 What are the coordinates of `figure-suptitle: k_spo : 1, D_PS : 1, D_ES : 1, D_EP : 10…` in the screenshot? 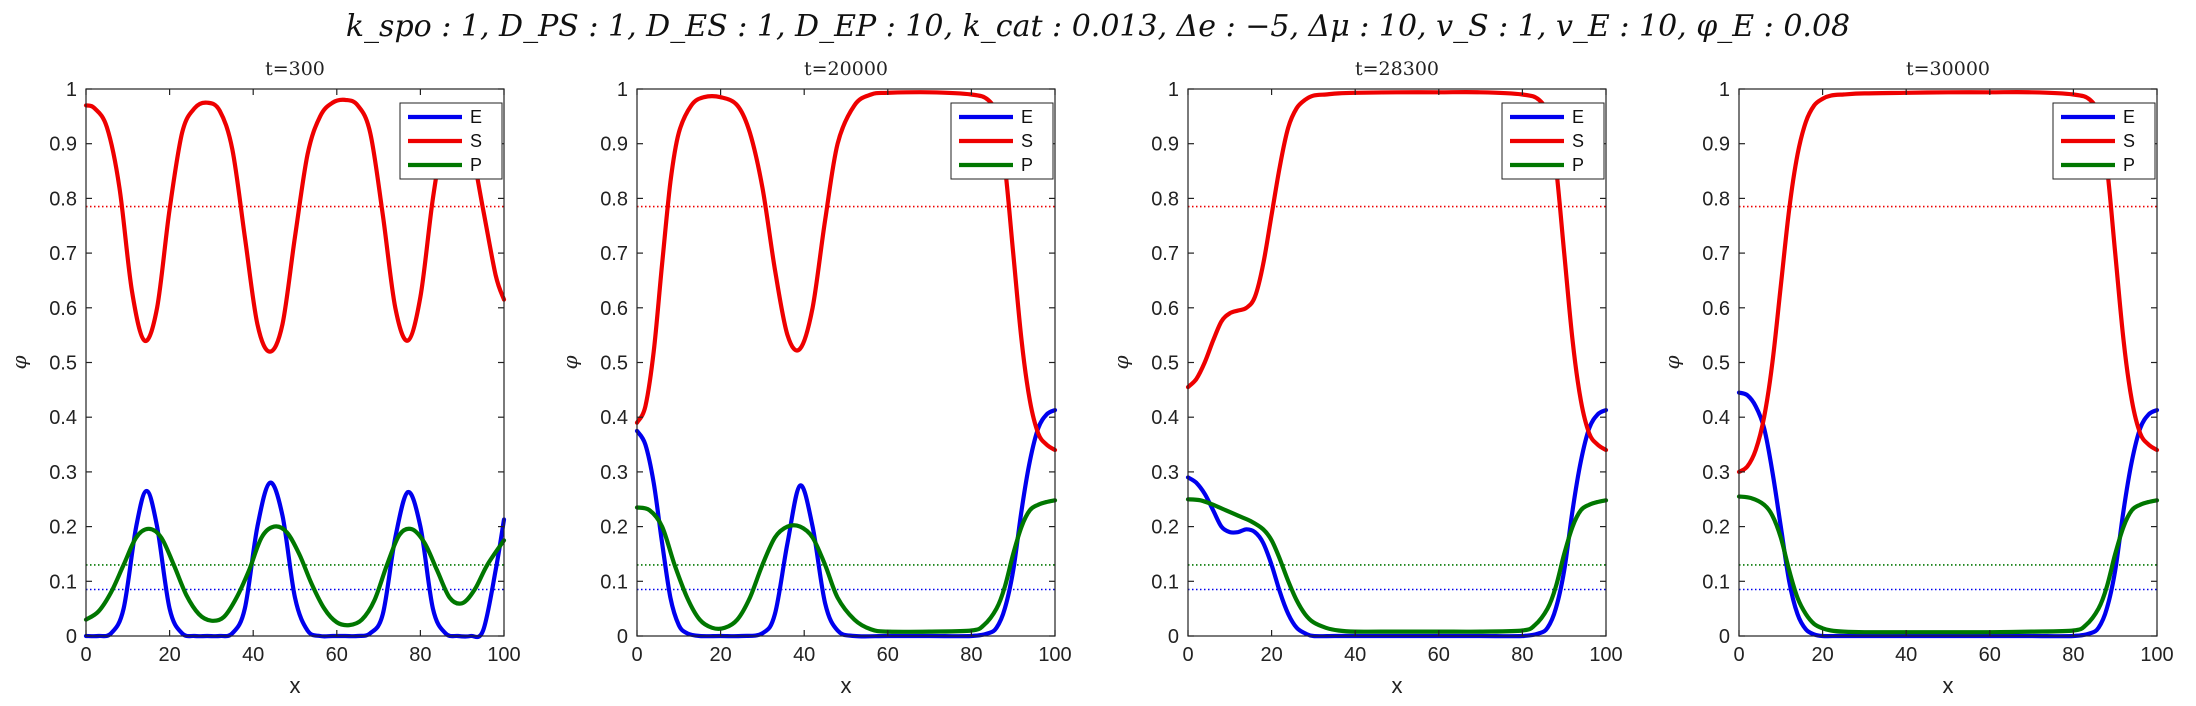 It's located at (1098, 26).